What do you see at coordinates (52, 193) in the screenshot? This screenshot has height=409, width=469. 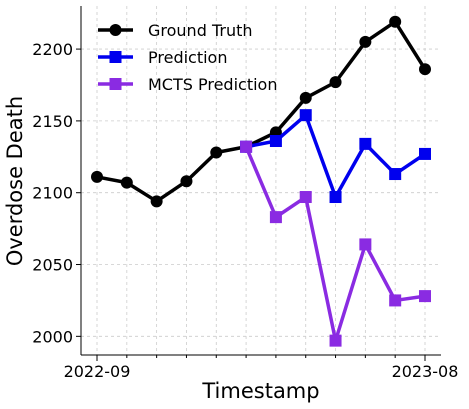 I see `y-tick-label: 2100` at bounding box center [52, 193].